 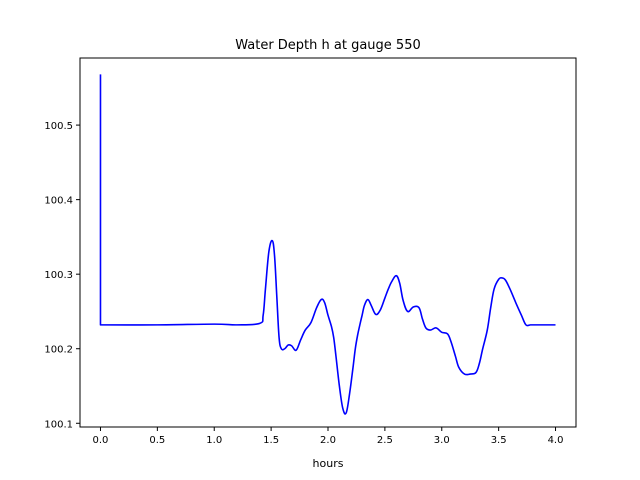 I want to click on x-axis: 0.0 0.5 1.0 1.5 2.0 2.5 3.0 3.5 4.0, so click(x=328, y=436).